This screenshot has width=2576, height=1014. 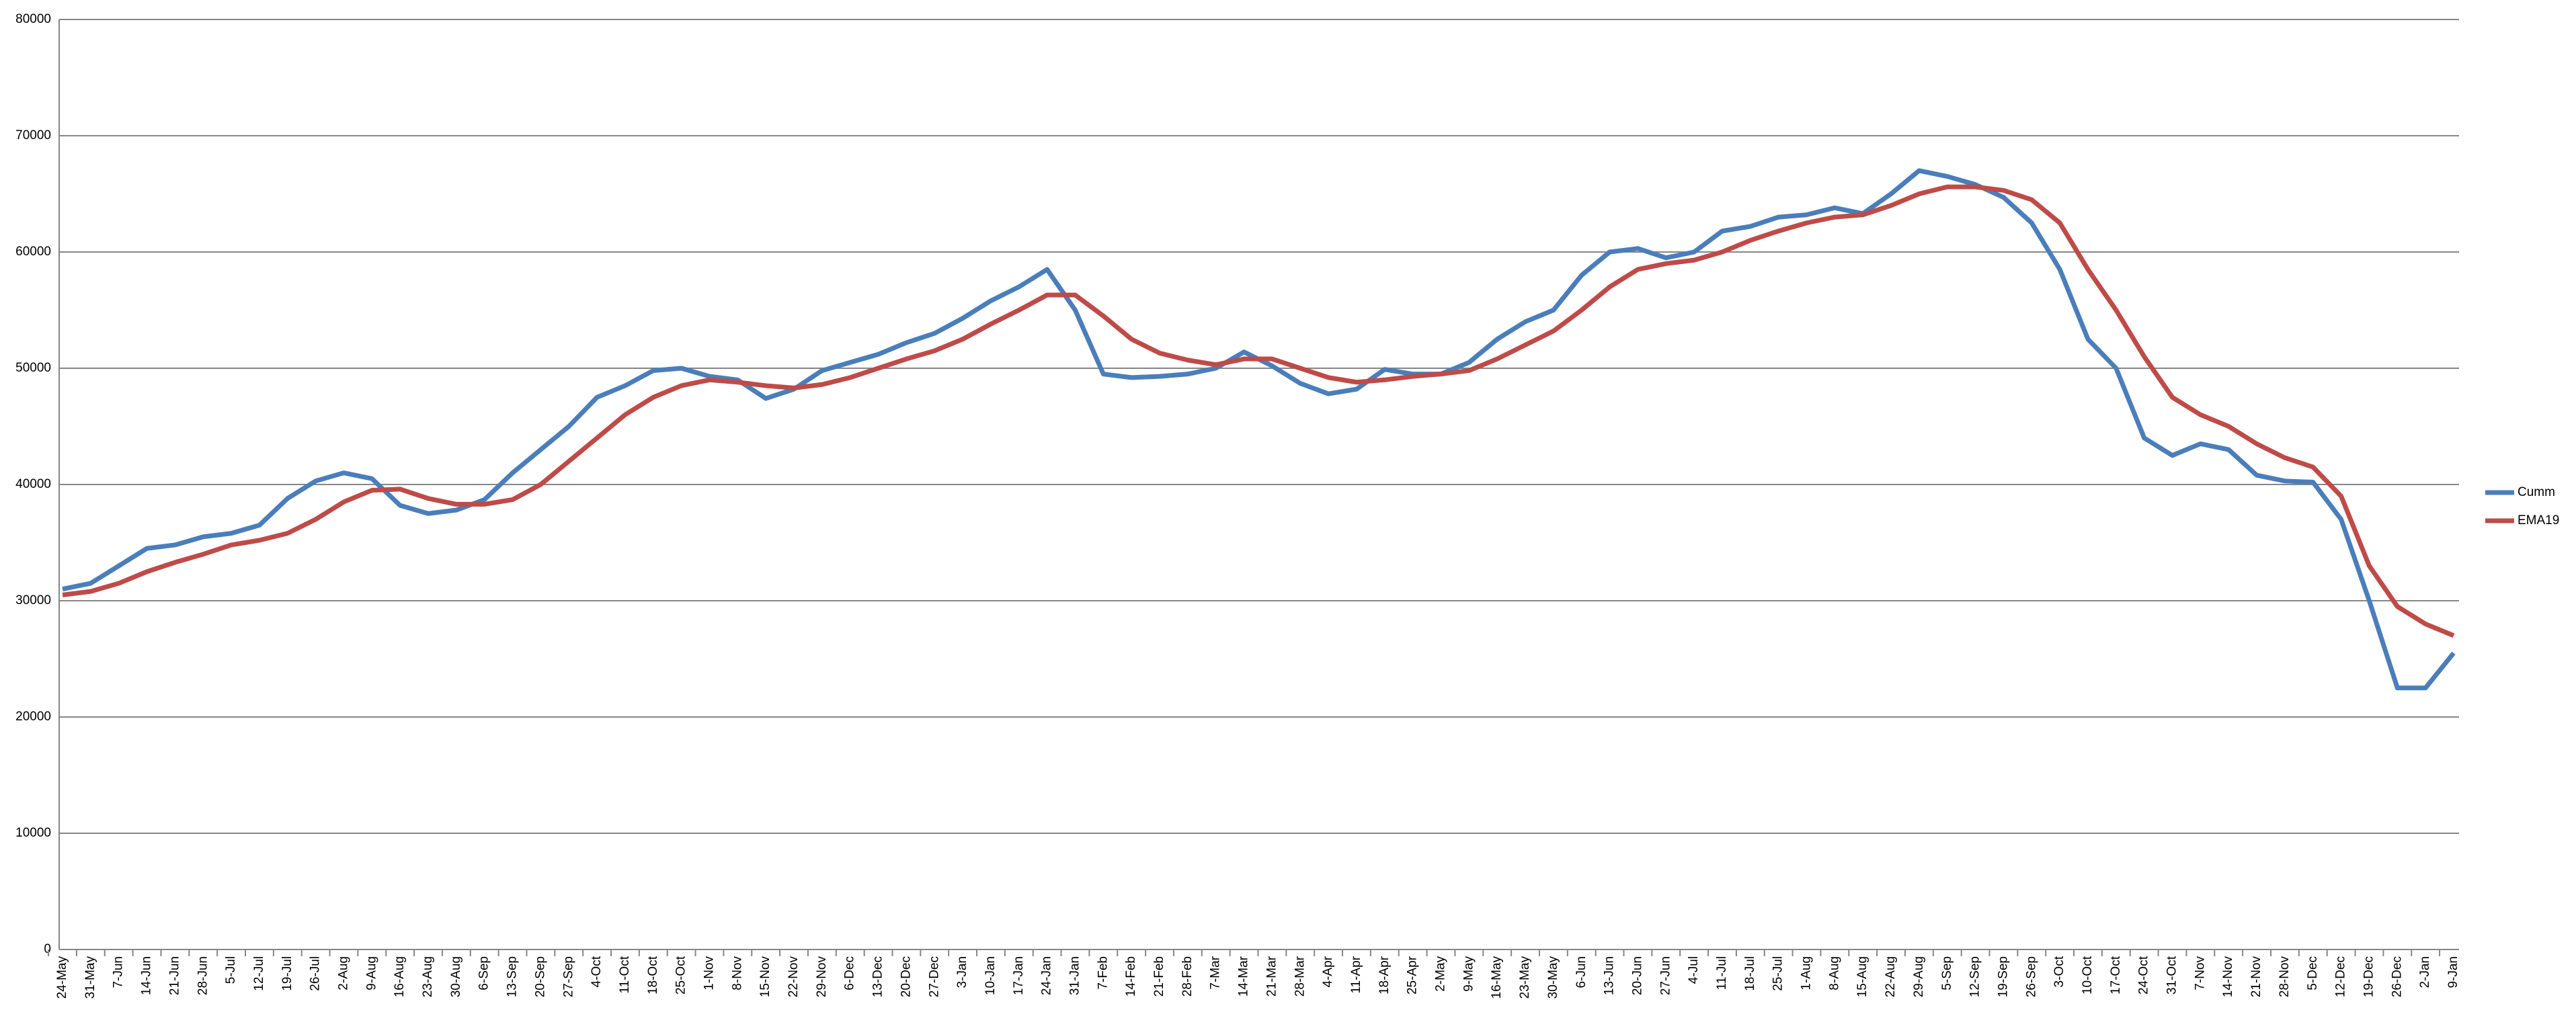 What do you see at coordinates (343, 973) in the screenshot?
I see `x-tick-label: 2-Aug` at bounding box center [343, 973].